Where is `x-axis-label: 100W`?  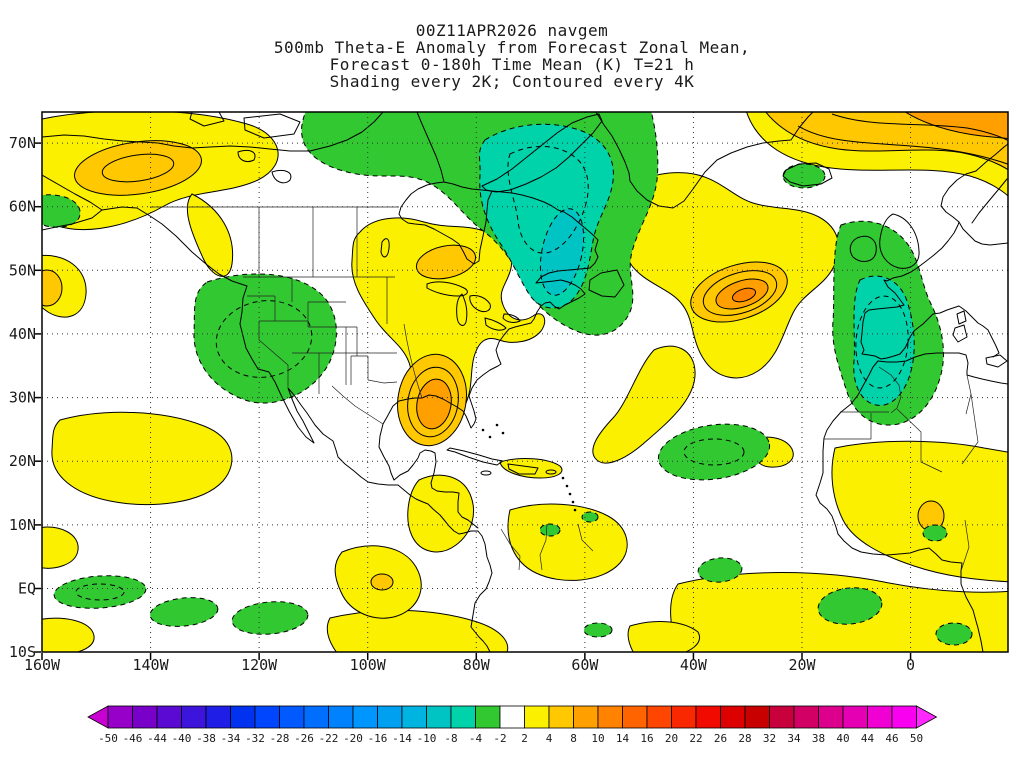 x-axis-label: 100W is located at coordinates (368, 665).